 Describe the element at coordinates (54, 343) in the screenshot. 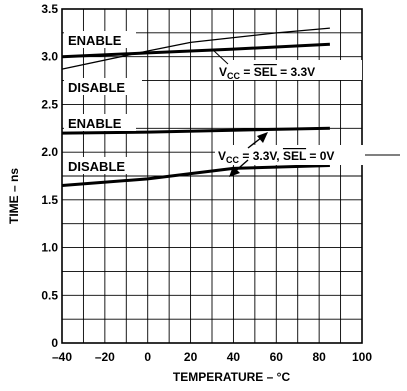

I see `y-tick-label: 0` at that location.